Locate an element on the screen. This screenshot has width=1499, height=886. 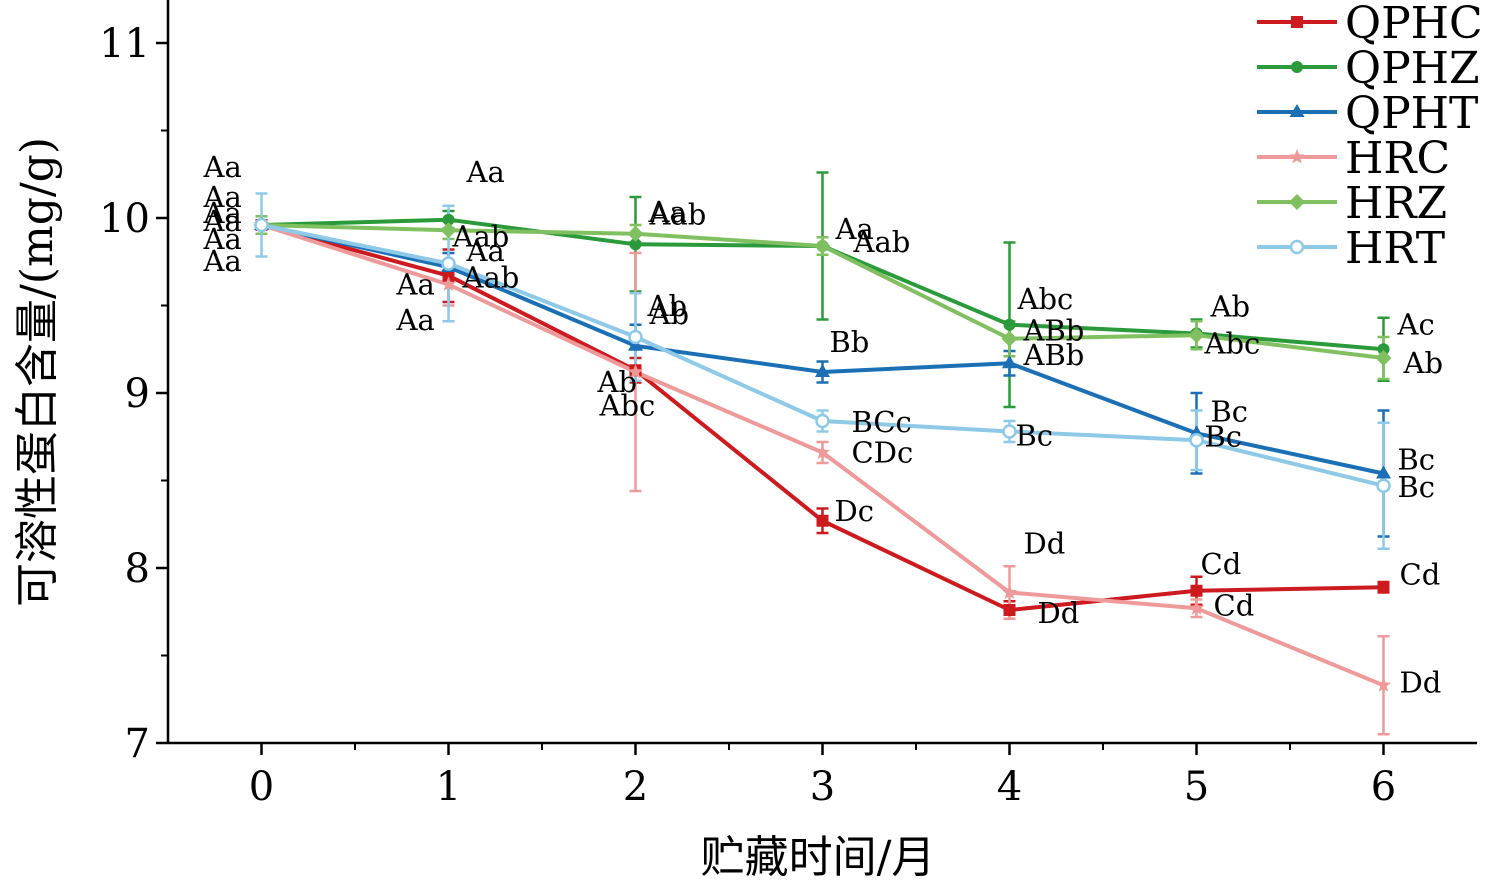
x-tick-label: 5 is located at coordinates (1196, 787).